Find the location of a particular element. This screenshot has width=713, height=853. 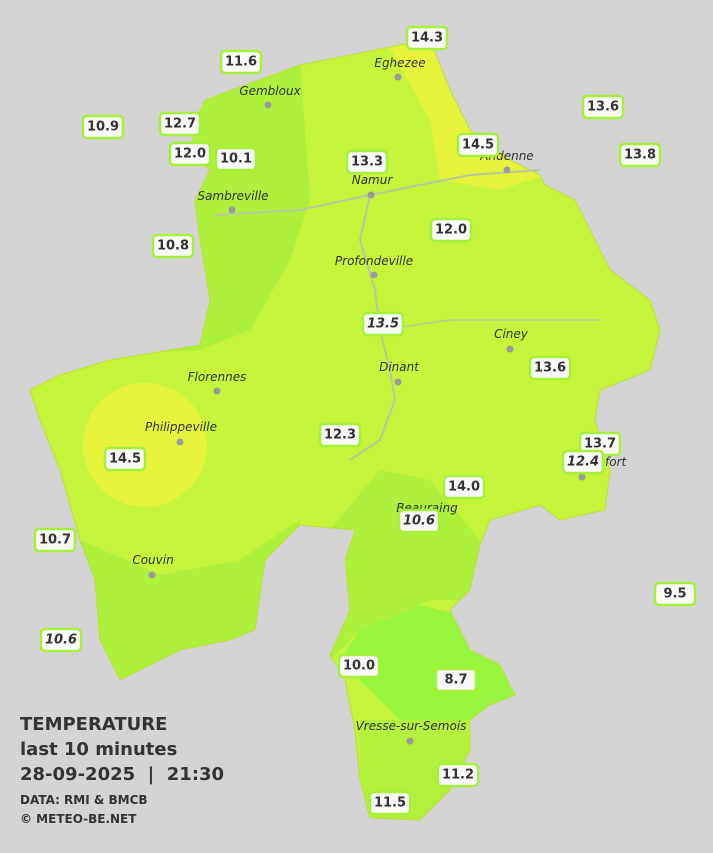

station: 12.3 is located at coordinates (340, 435).